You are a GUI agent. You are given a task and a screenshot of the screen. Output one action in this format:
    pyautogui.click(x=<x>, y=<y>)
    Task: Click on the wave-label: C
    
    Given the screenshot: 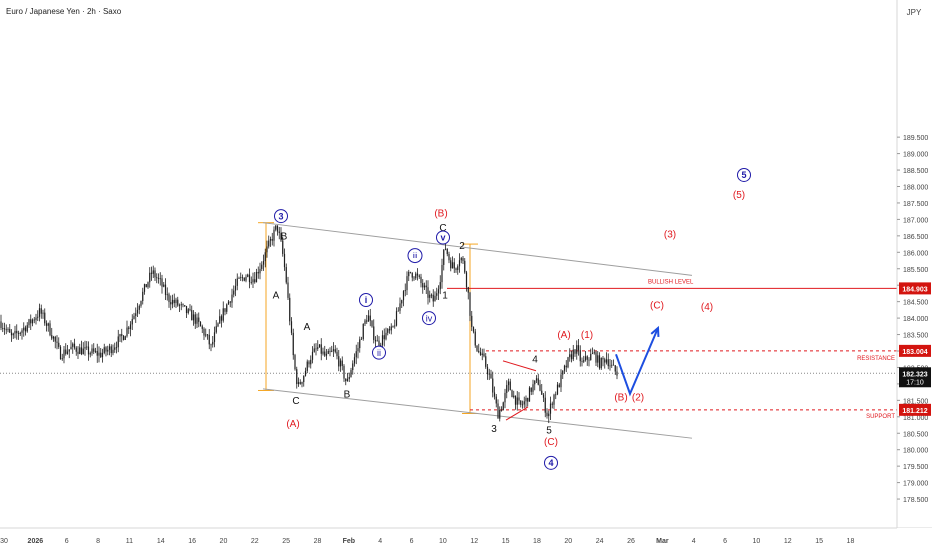 What is the action you would take?
    pyautogui.click(x=442, y=228)
    